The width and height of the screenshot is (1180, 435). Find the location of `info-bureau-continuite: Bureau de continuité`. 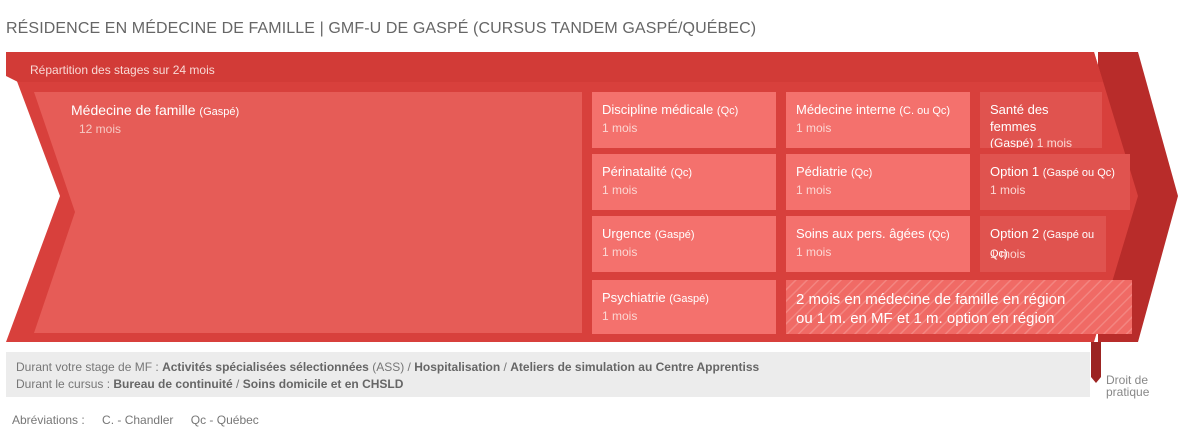

info-bureau-continuite: Bureau de continuité is located at coordinates (173, 384).